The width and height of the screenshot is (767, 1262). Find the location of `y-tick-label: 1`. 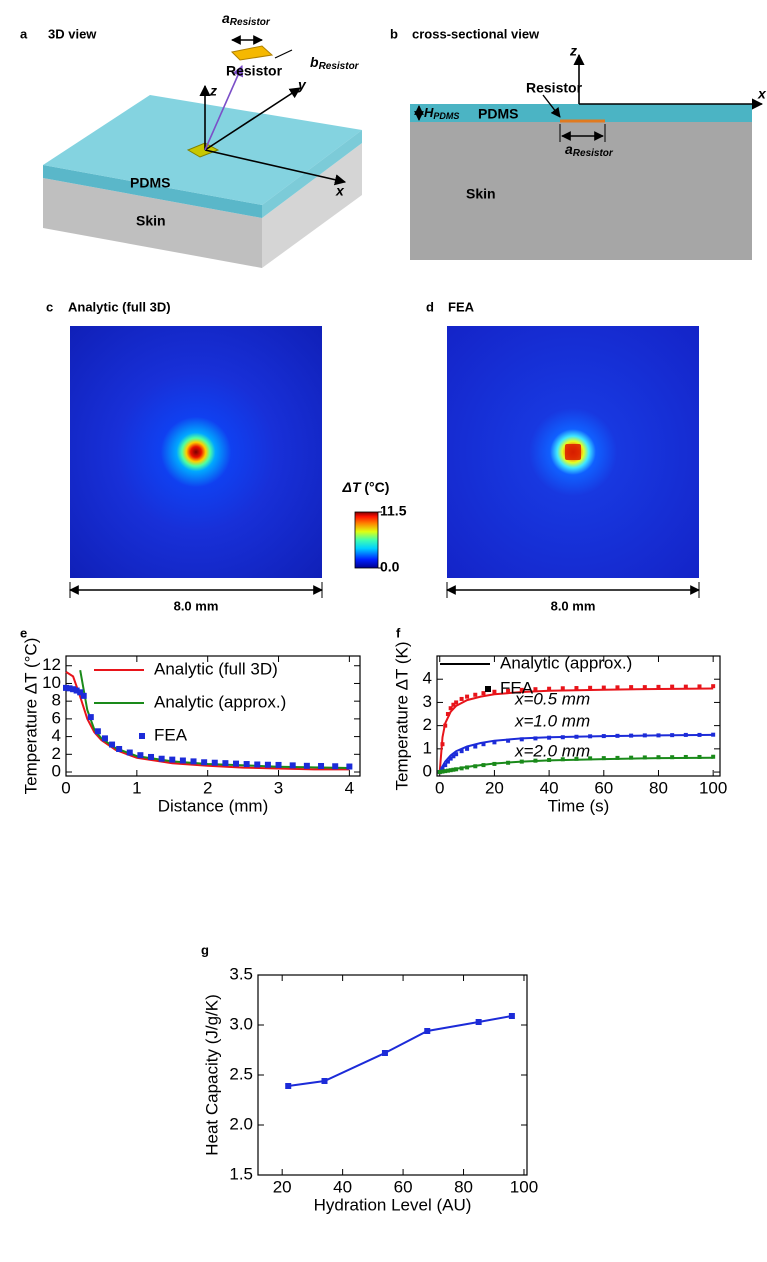

y-tick-label: 1 is located at coordinates (427, 747).